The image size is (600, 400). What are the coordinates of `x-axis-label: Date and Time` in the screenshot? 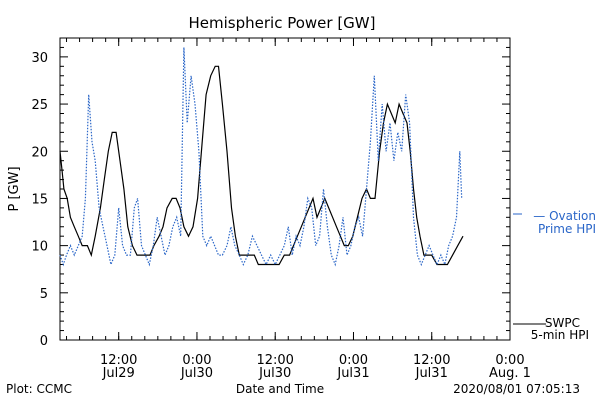 It's located at (280, 389).